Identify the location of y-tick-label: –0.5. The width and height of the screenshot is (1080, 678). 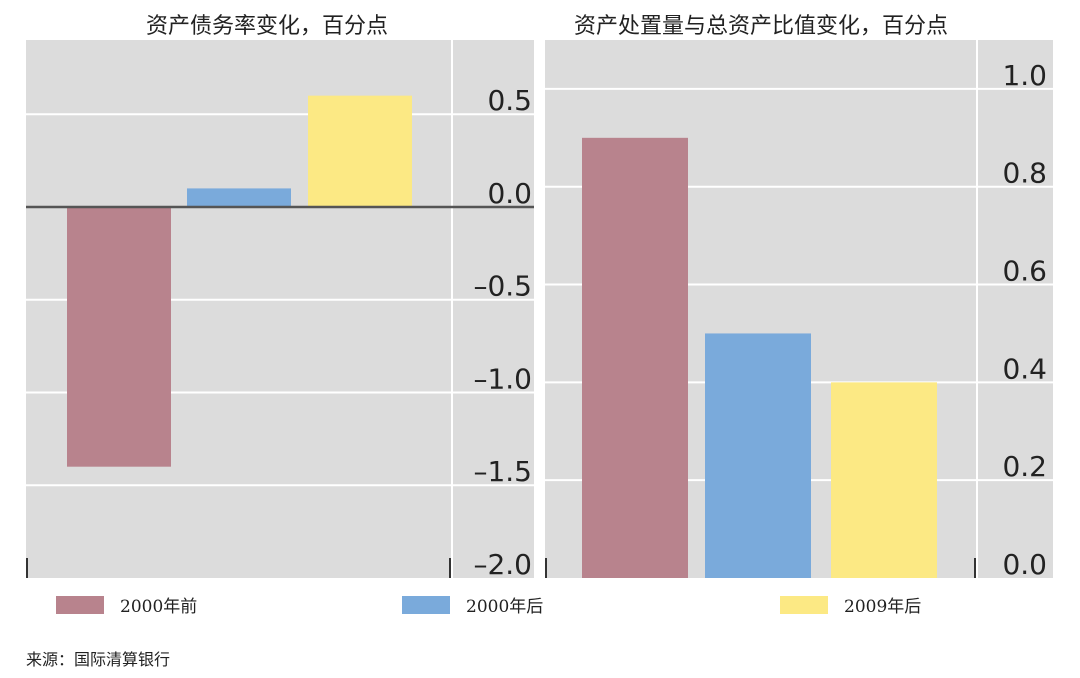
(502, 286).